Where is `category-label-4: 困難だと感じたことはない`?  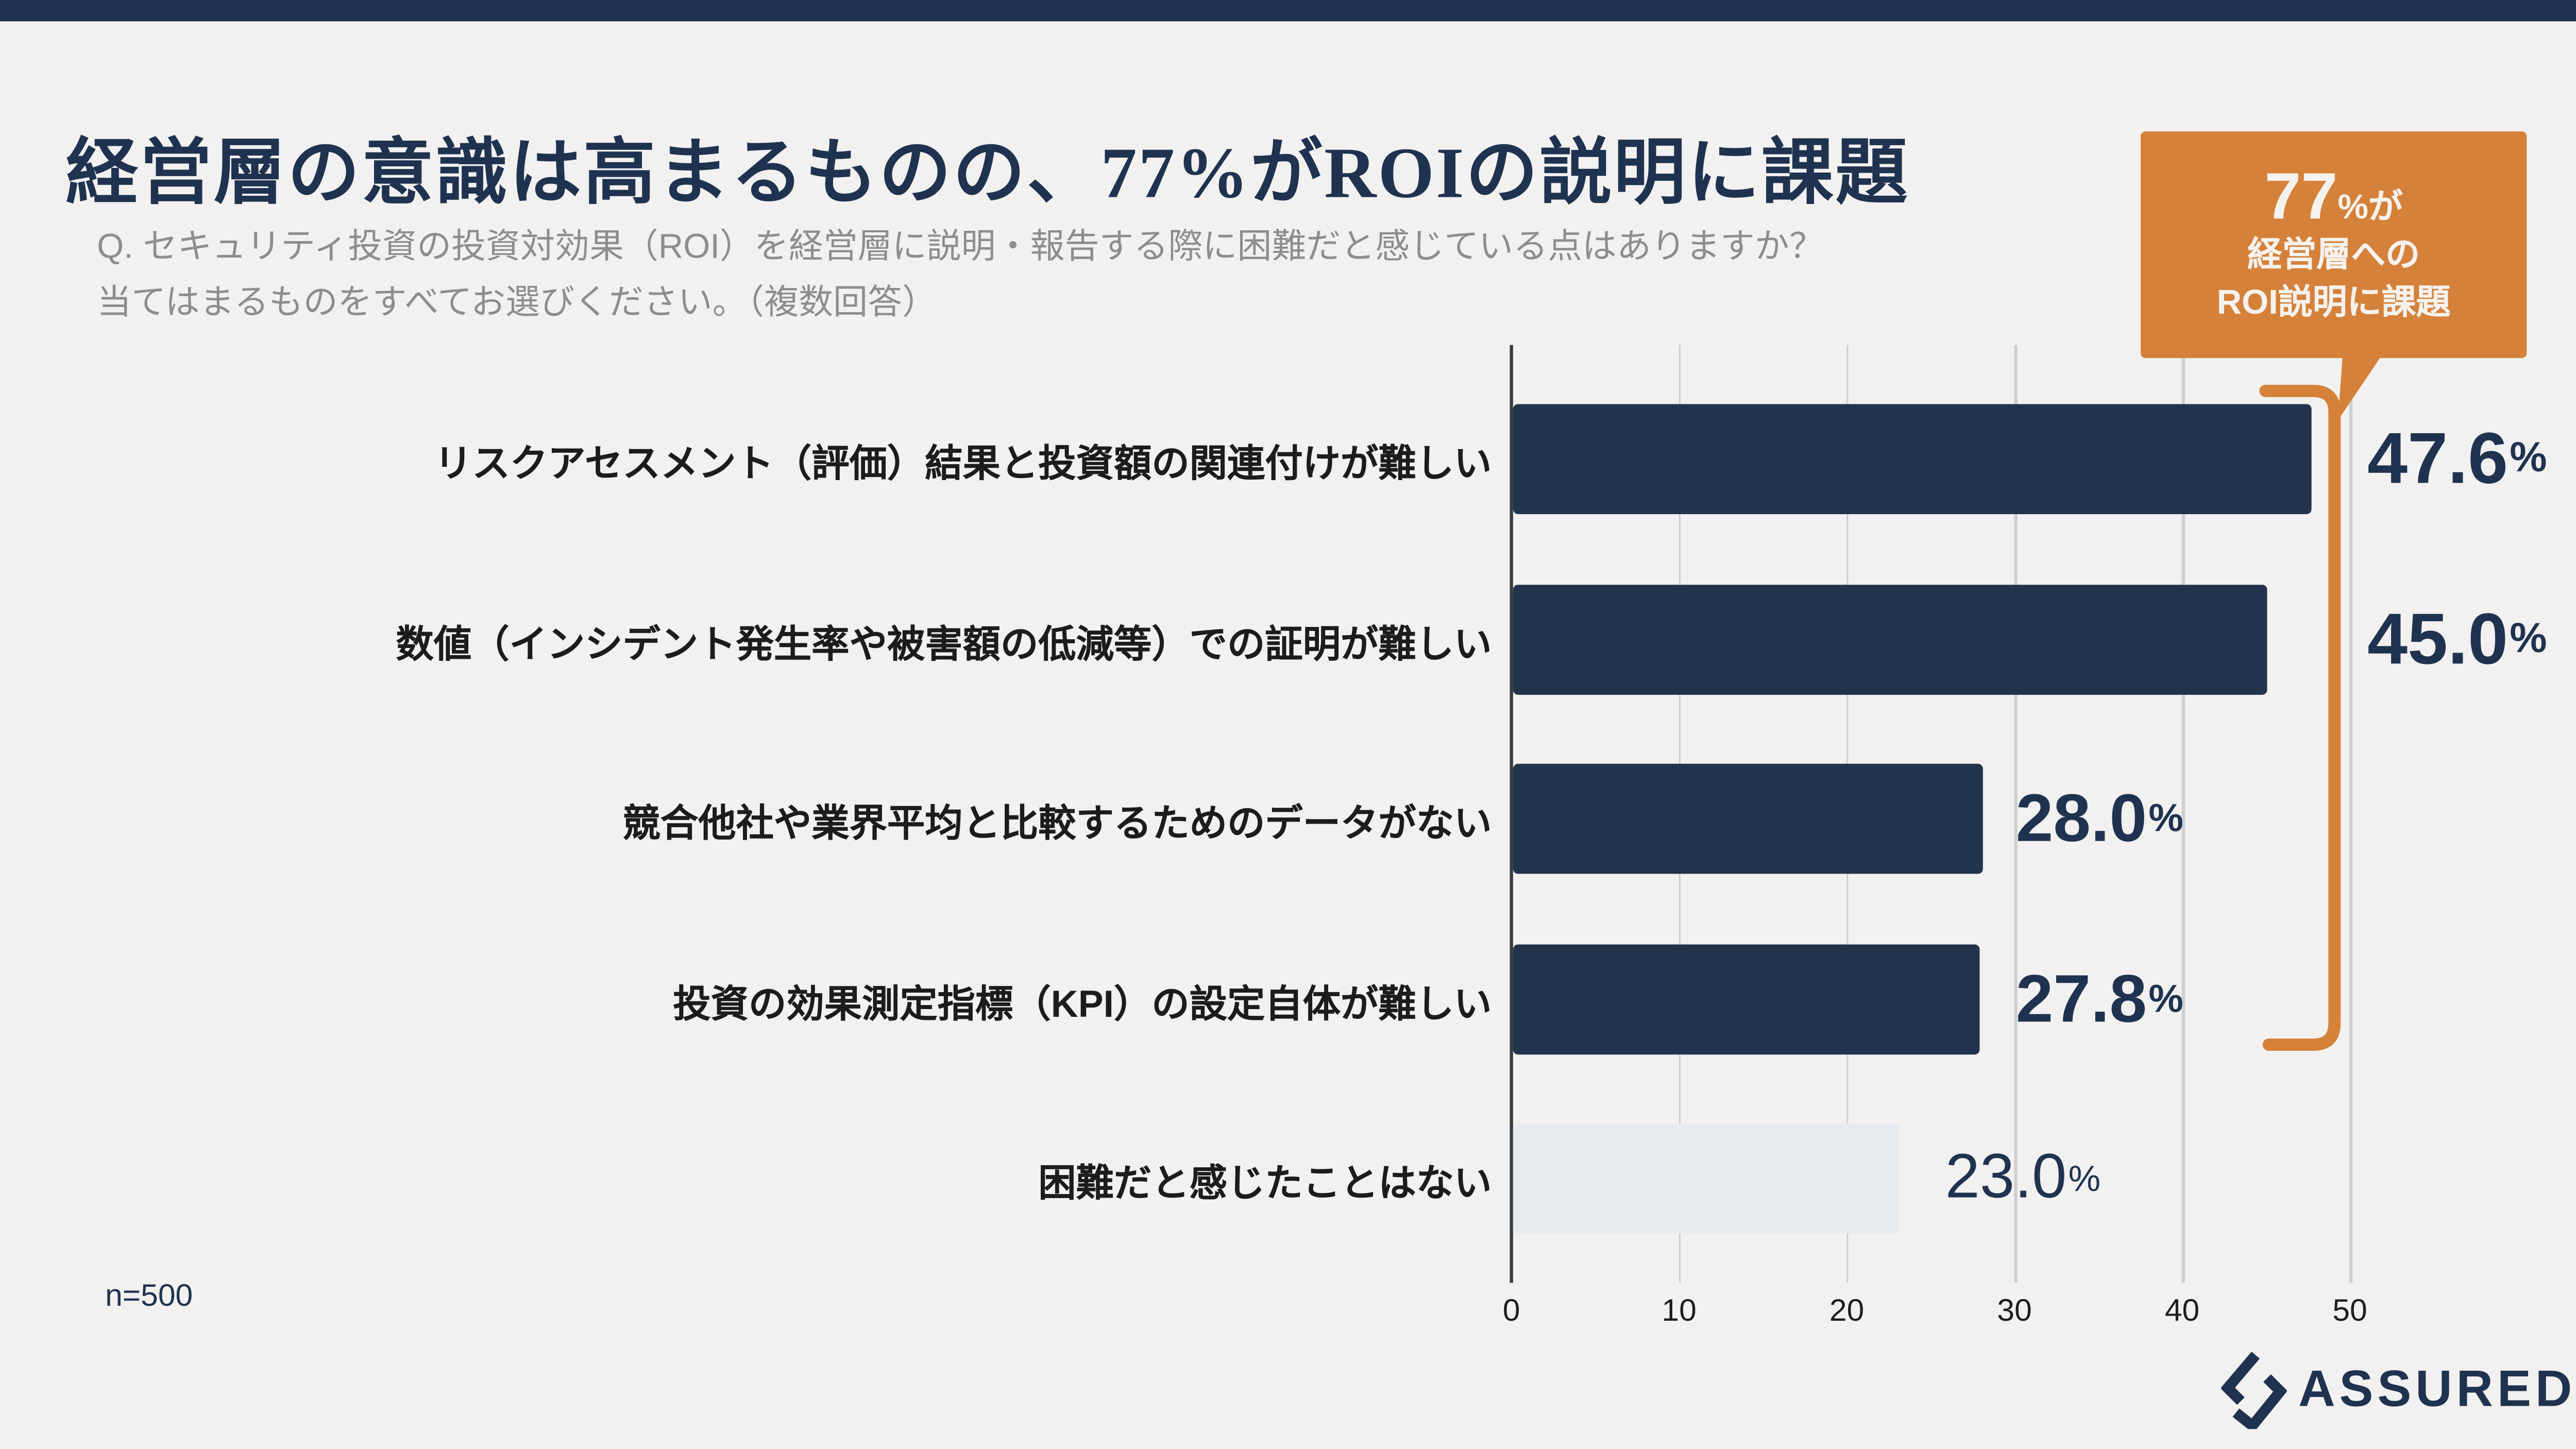 category-label-4: 困難だと感じたことはない is located at coordinates (1265, 1181).